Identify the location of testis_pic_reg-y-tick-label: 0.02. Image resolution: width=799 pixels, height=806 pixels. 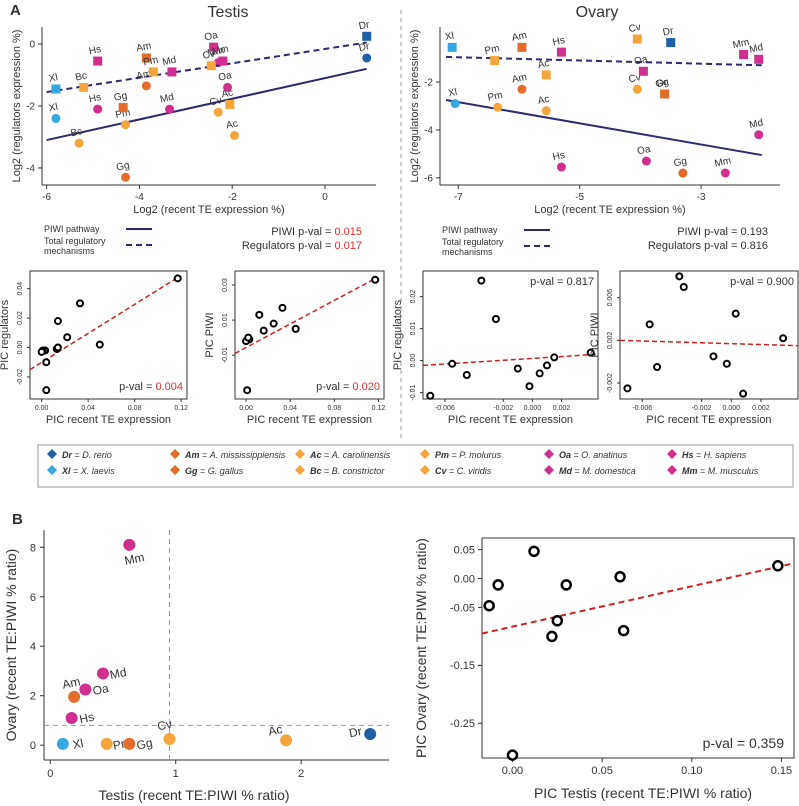
(20, 318).